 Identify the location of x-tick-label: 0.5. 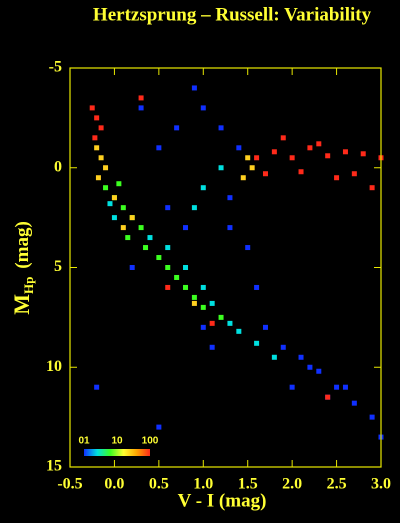
(159, 484).